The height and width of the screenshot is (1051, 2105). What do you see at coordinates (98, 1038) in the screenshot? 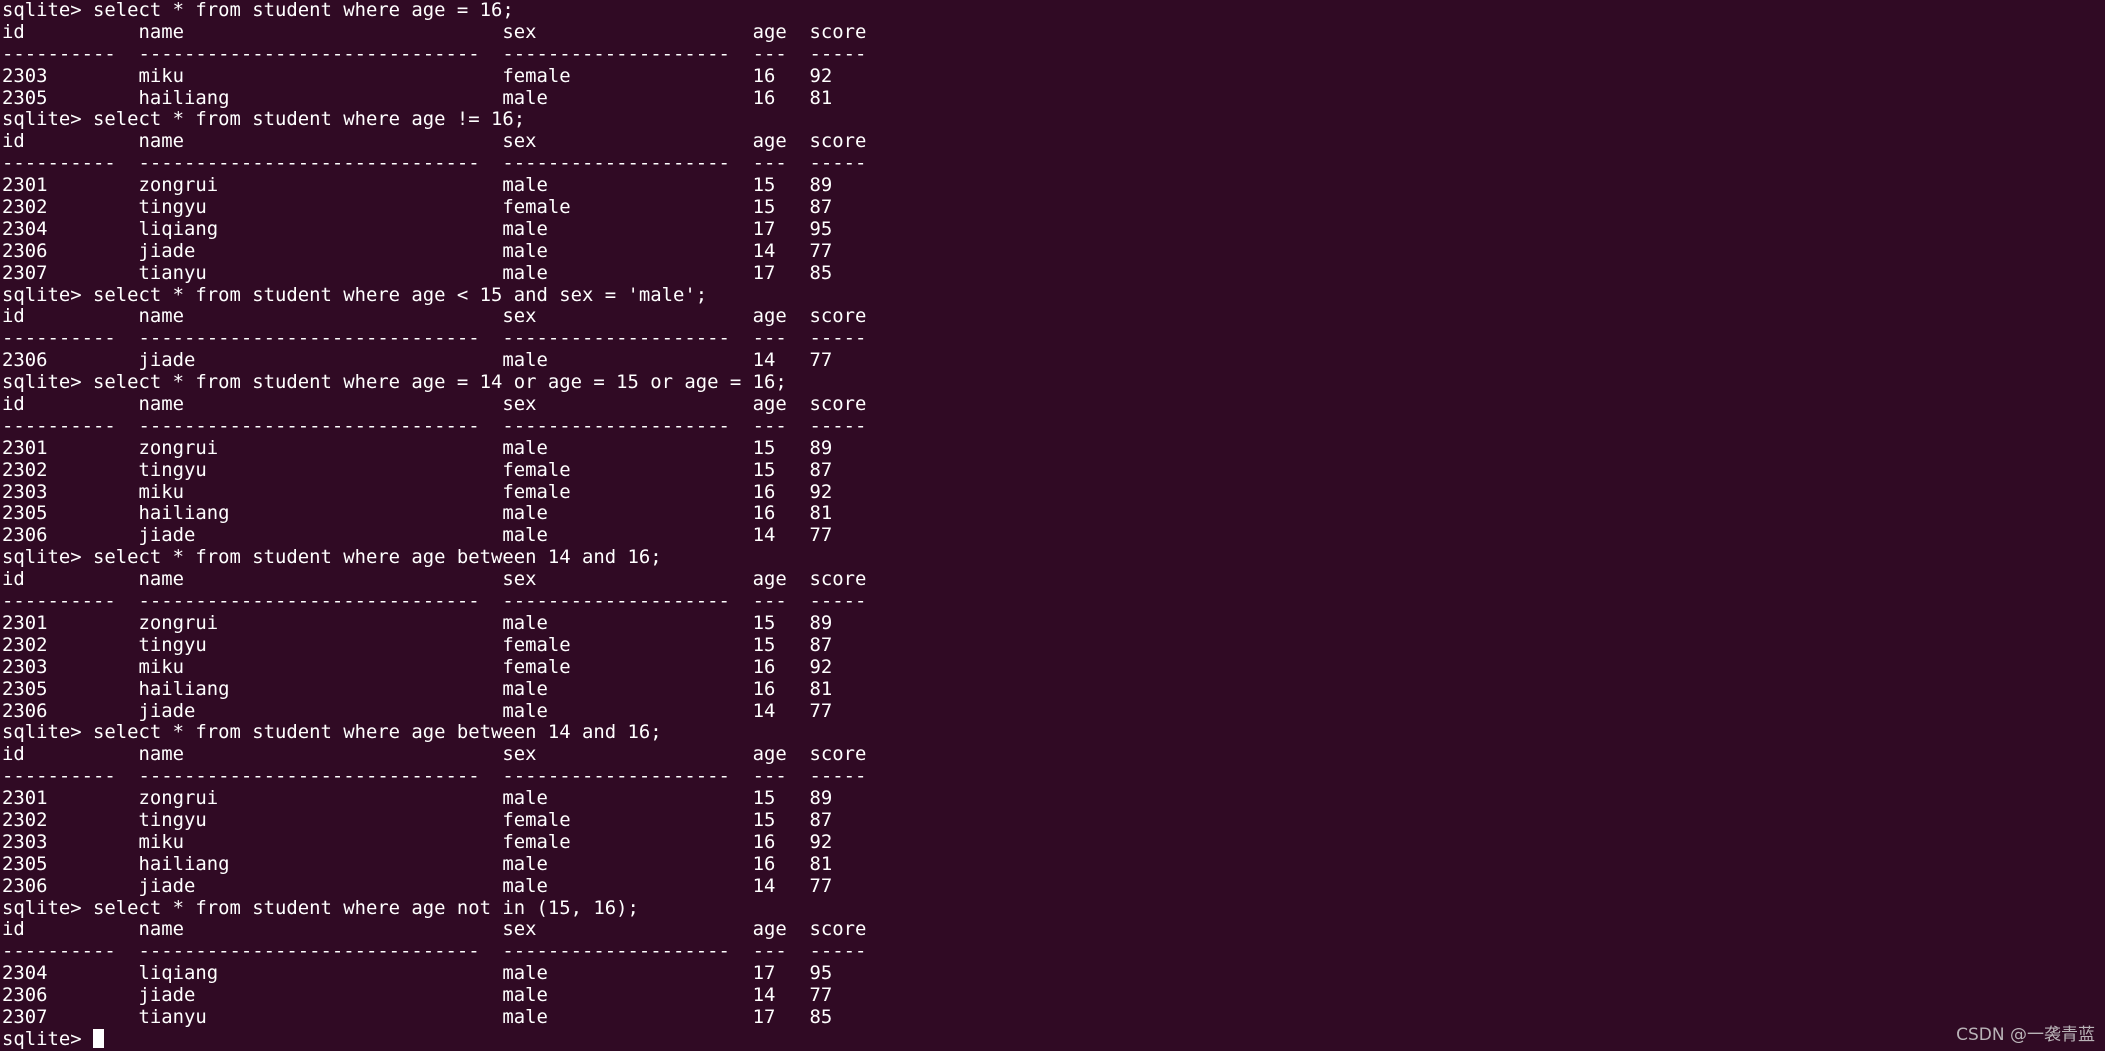
I see `cursor` at bounding box center [98, 1038].